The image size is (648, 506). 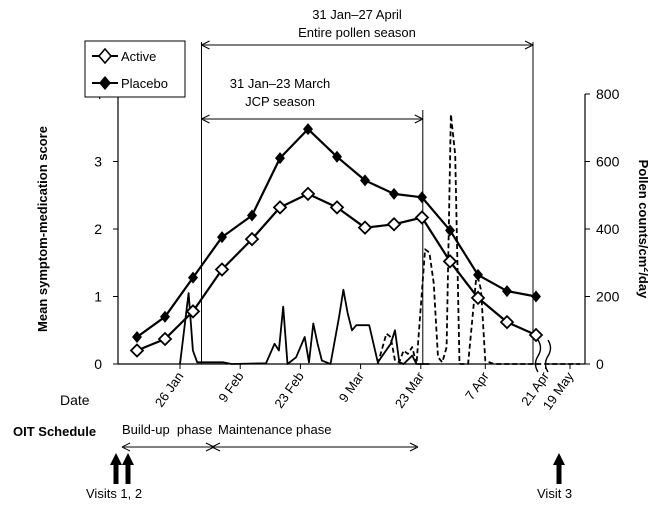 What do you see at coordinates (608, 94) in the screenshot?
I see `right-tick-label: 800` at bounding box center [608, 94].